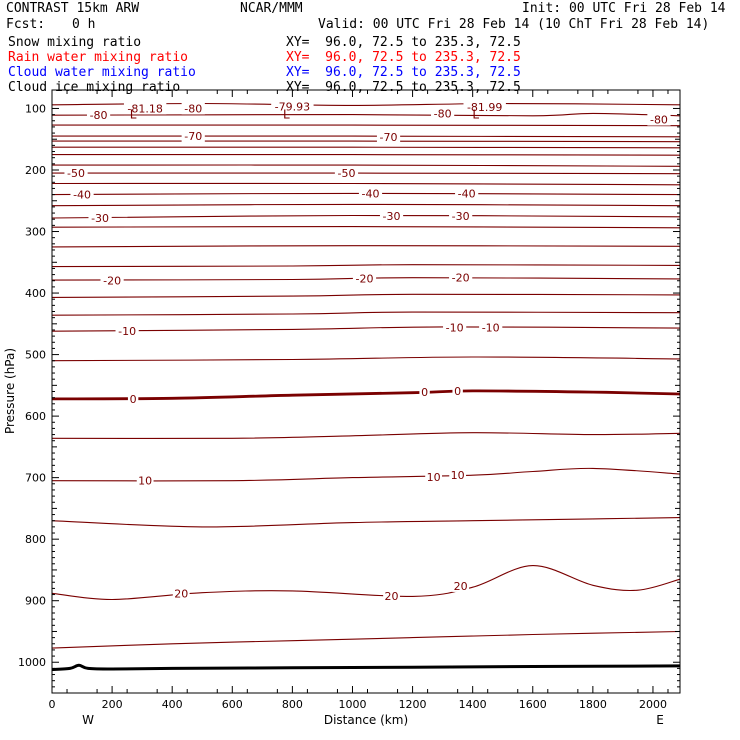 The height and width of the screenshot is (740, 740). Describe the element at coordinates (624, 8) in the screenshot. I see `init-time: Init: 00 UTC Fri 28 Feb 14` at that location.